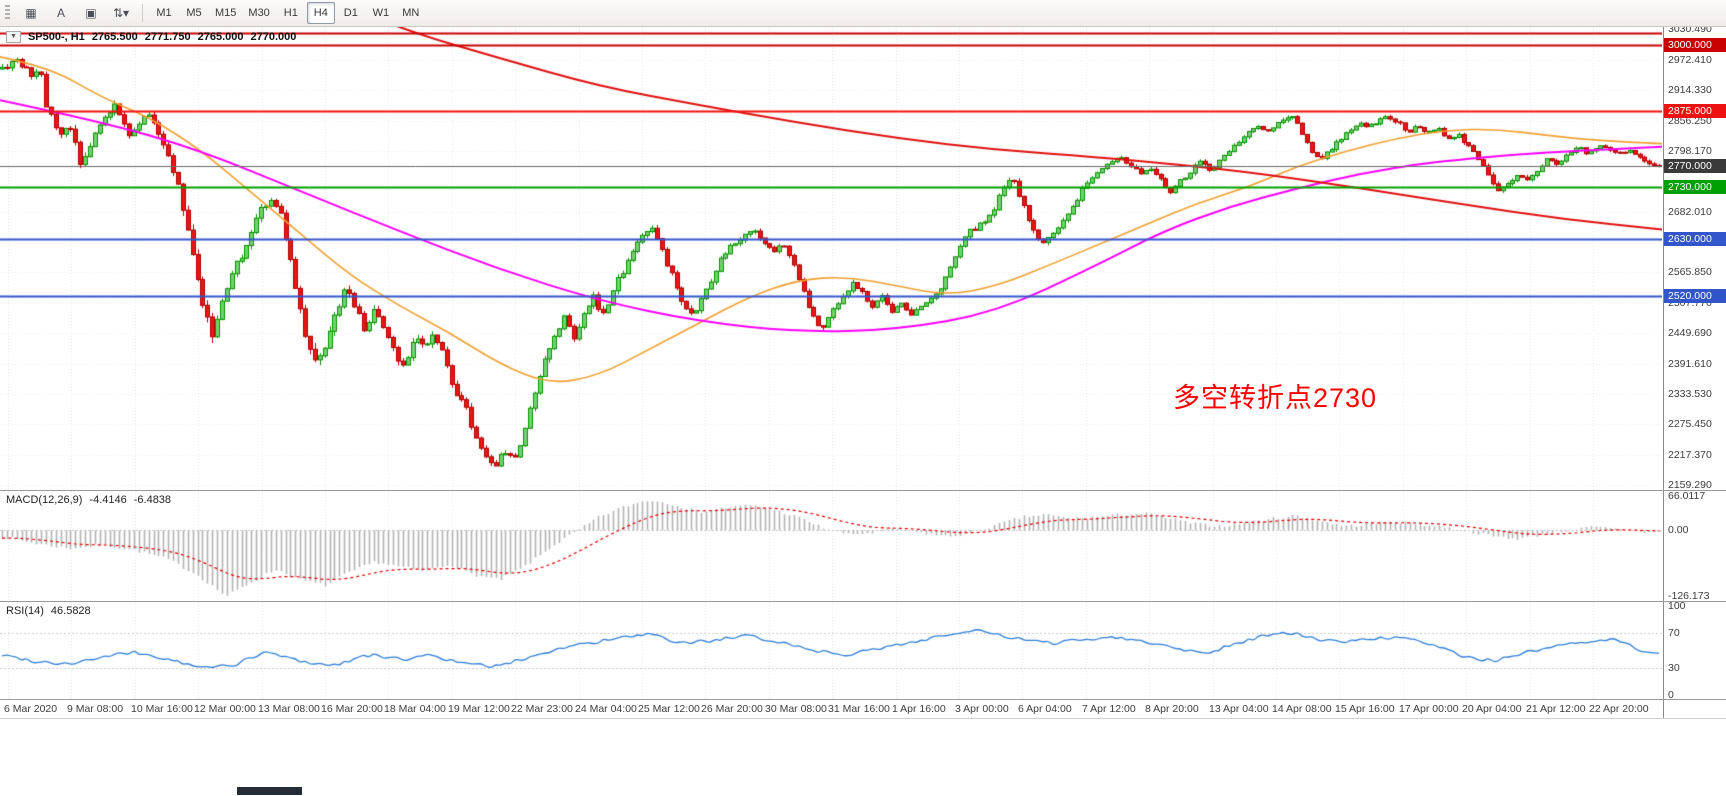 The height and width of the screenshot is (796, 1726). What do you see at coordinates (289, 709) in the screenshot?
I see `time-axis-label: 13 Mar 08:00` at bounding box center [289, 709].